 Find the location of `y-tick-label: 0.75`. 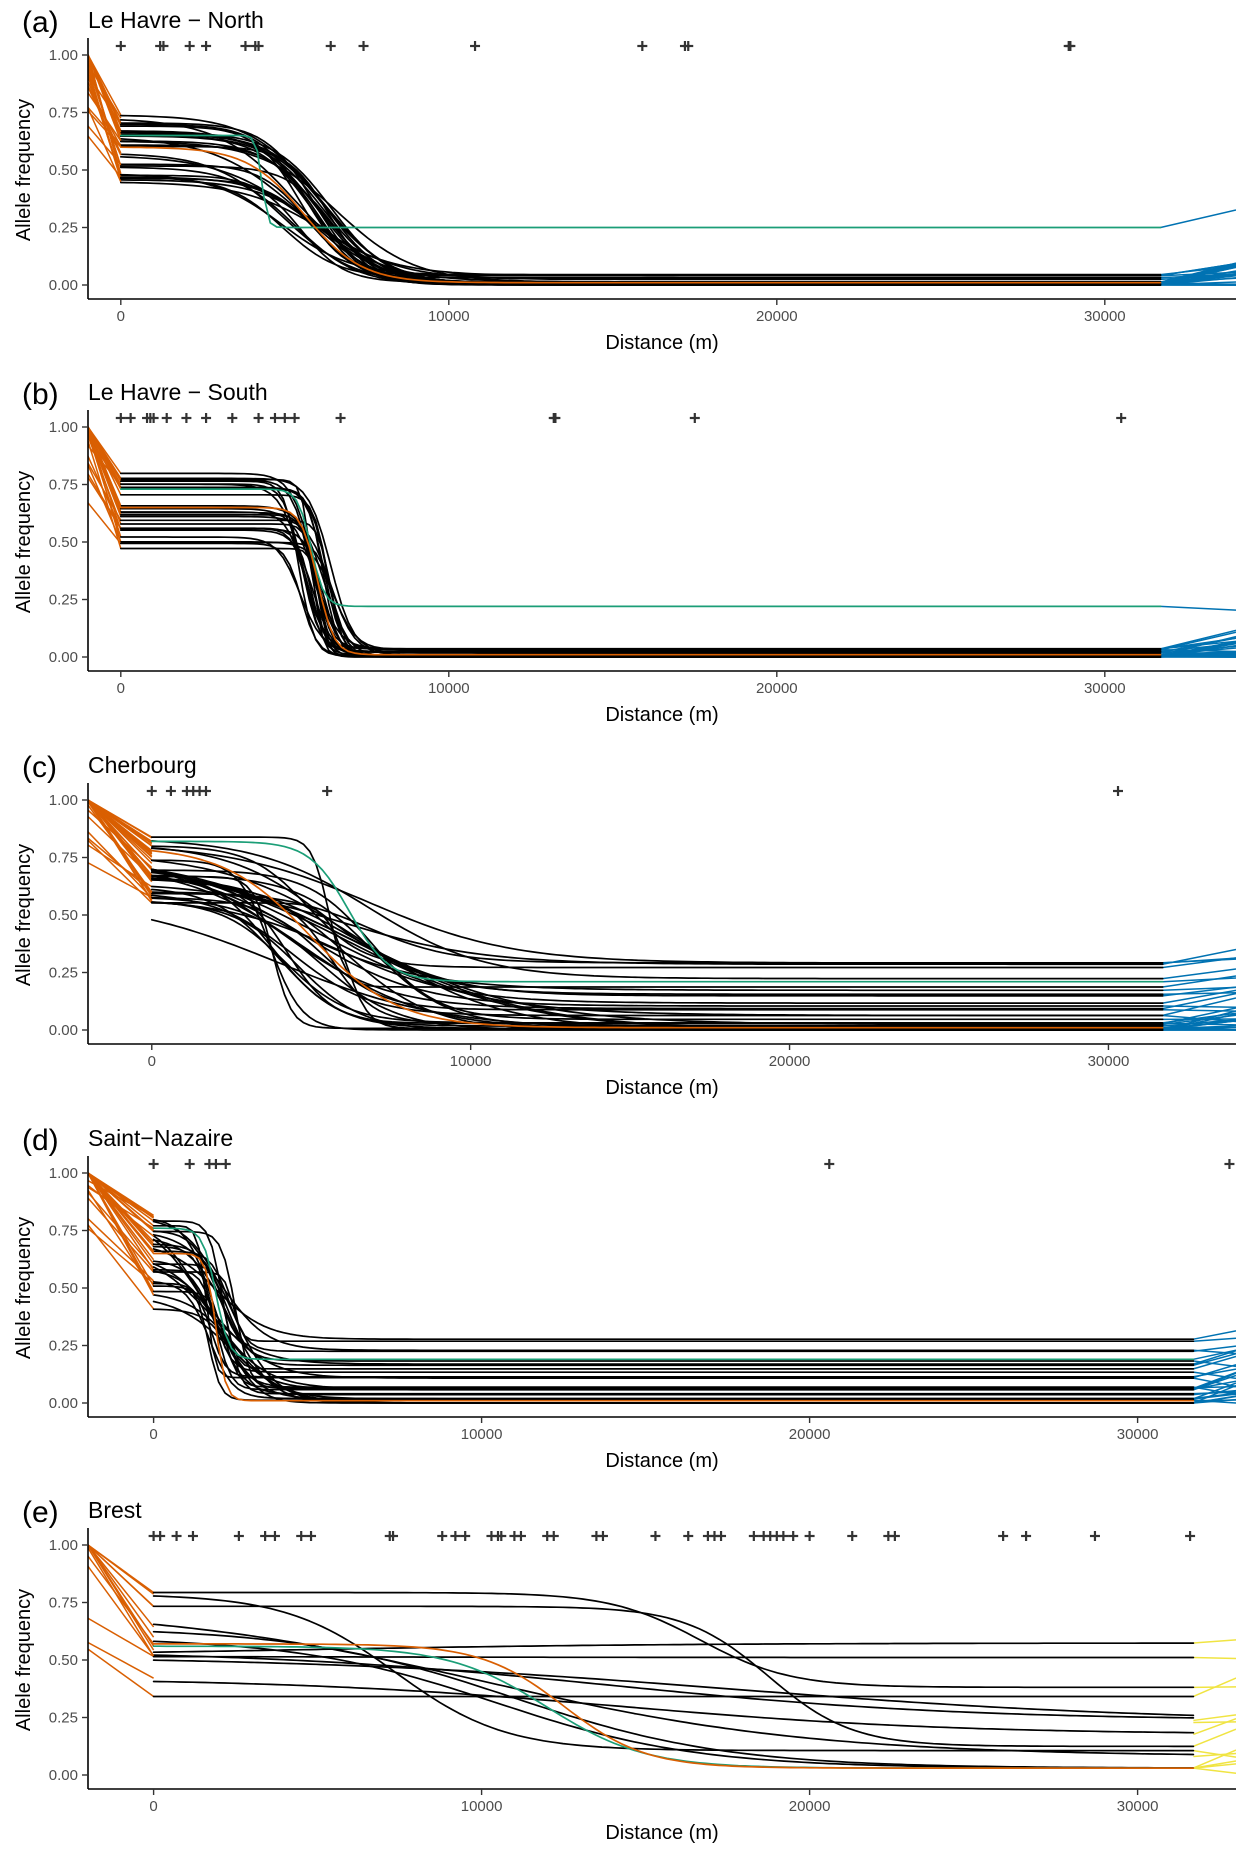

y-tick-label: 0.75 is located at coordinates (63, 1603).